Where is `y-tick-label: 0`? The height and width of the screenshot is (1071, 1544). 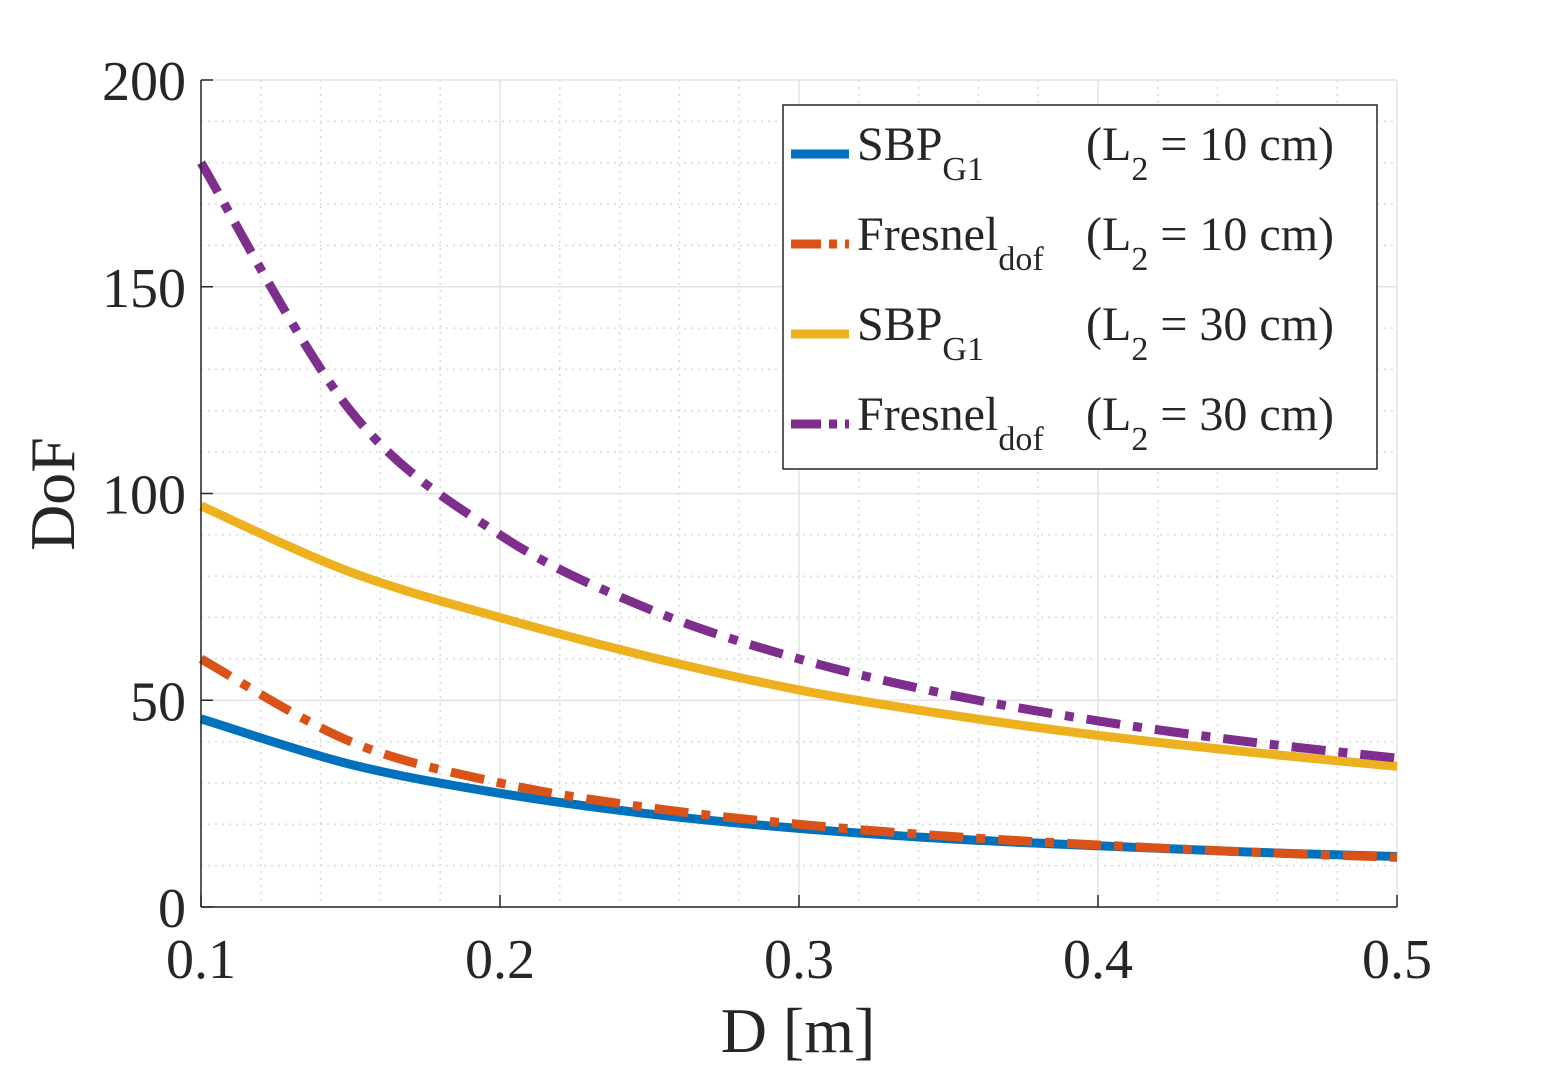 y-tick-label: 0 is located at coordinates (172, 909).